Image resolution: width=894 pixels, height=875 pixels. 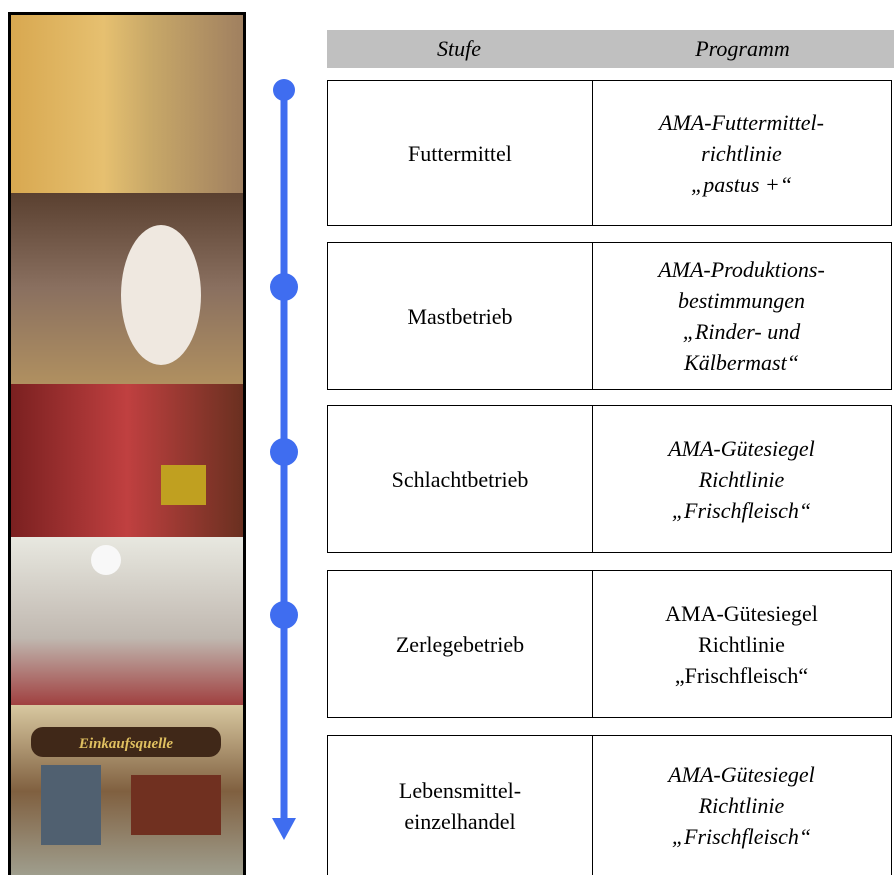 What do you see at coordinates (460, 790) in the screenshot?
I see `stage-line: Lebensmittel-` at bounding box center [460, 790].